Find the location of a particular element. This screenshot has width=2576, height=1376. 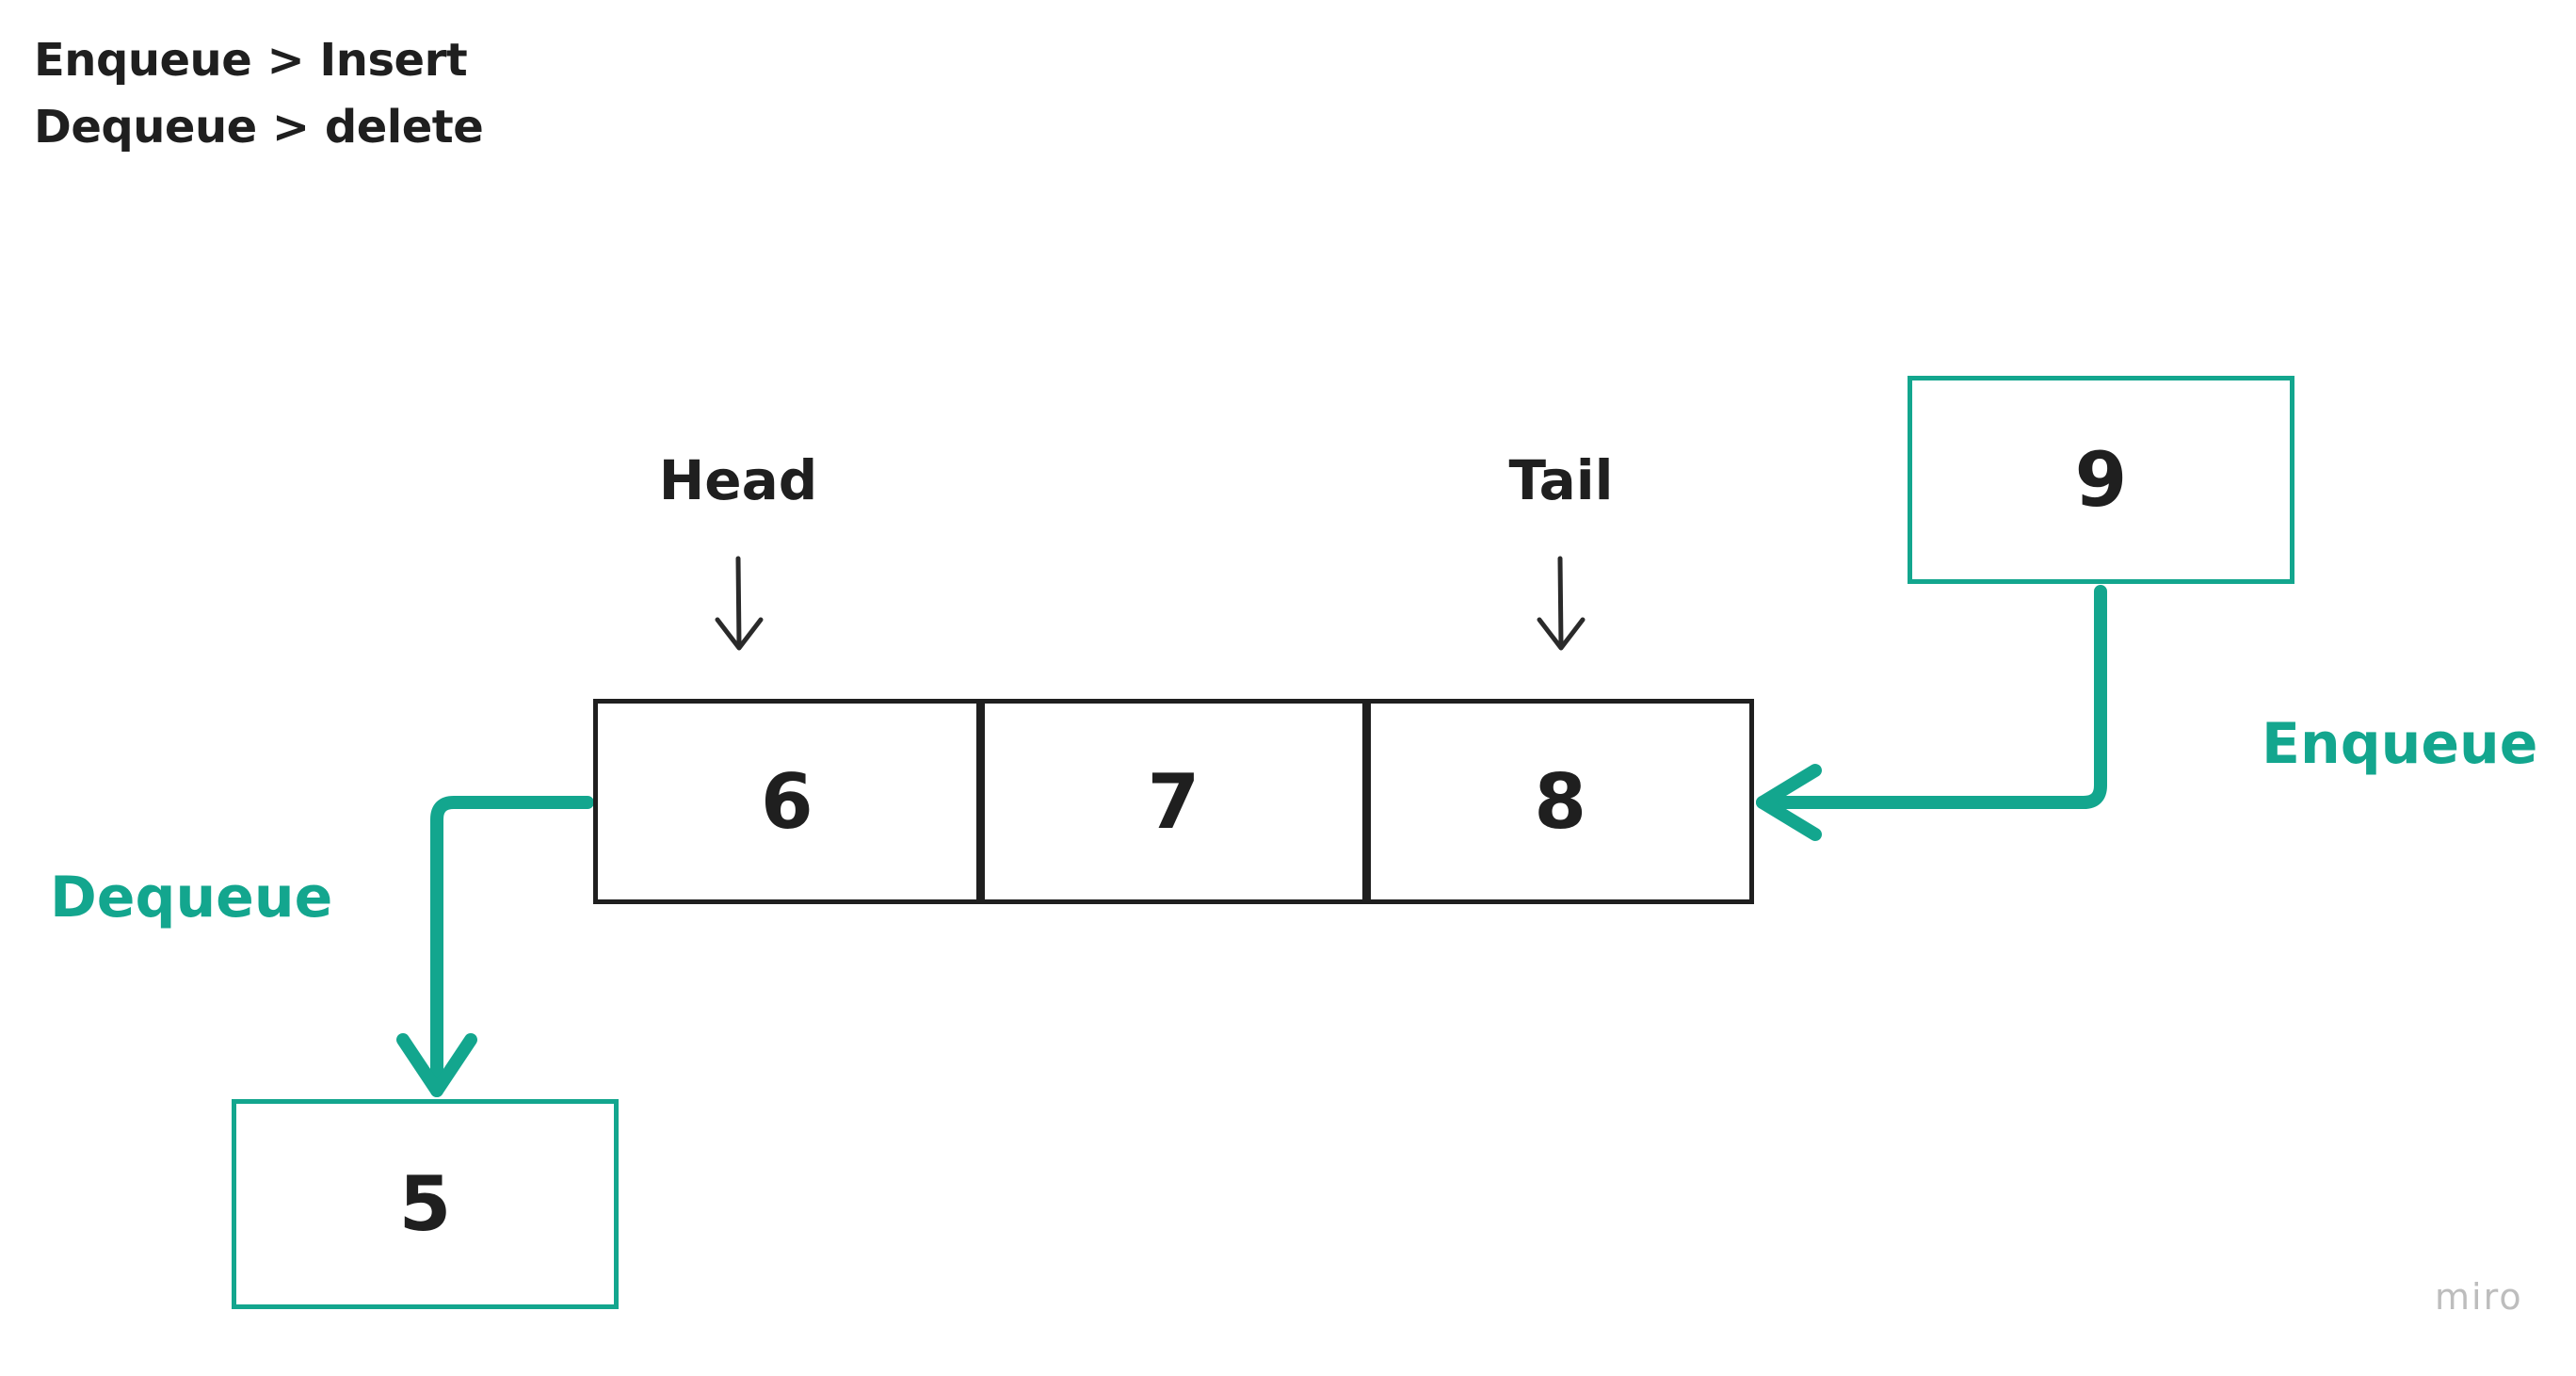

dequeue-label: Dequeue is located at coordinates (191, 898).